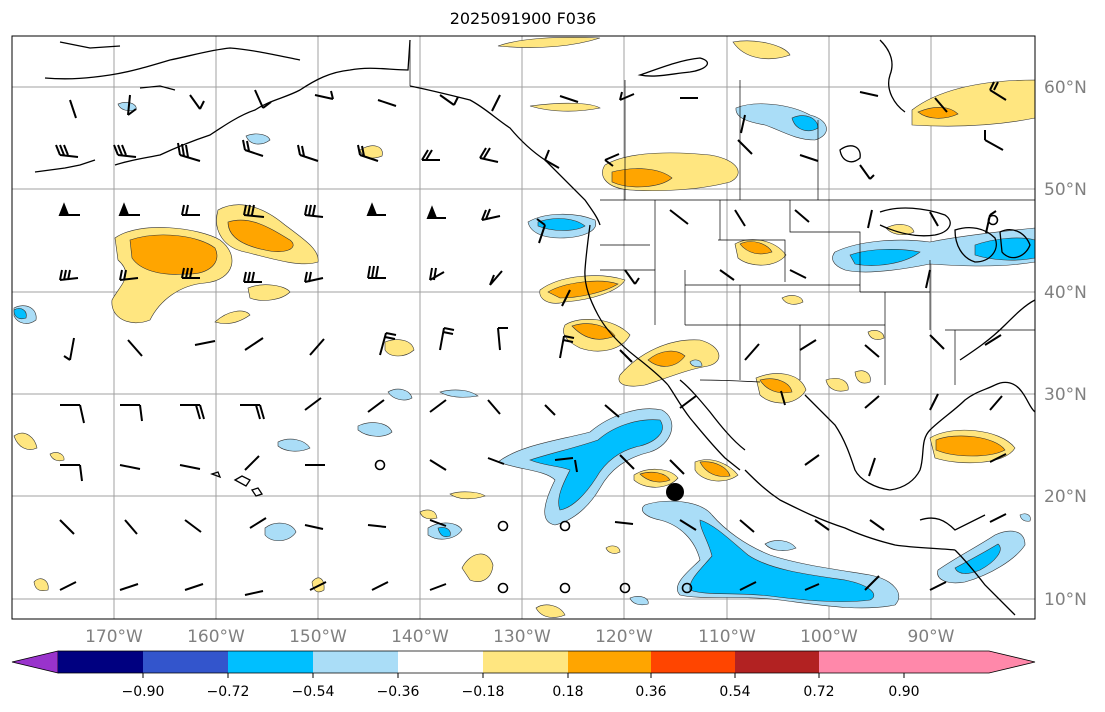 Image resolution: width=1105 pixels, height=712 pixels. What do you see at coordinates (228, 692) in the screenshot?
I see `colorbar-tick-label: −0.72` at bounding box center [228, 692].